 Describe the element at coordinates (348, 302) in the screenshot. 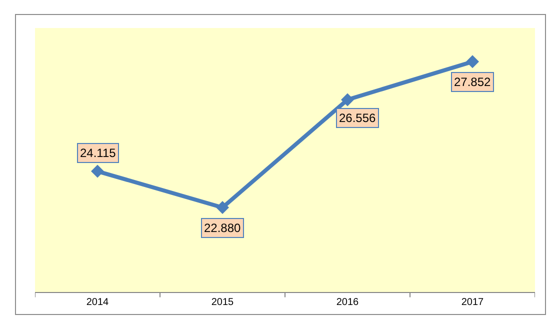

I see `x-tick-label: 2016` at that location.